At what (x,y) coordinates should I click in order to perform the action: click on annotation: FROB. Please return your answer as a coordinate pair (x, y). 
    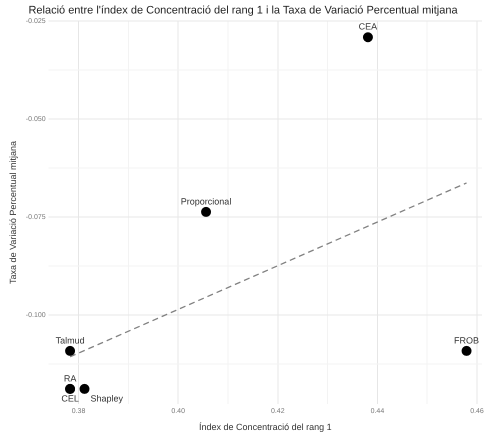
    Looking at the image, I should click on (467, 340).